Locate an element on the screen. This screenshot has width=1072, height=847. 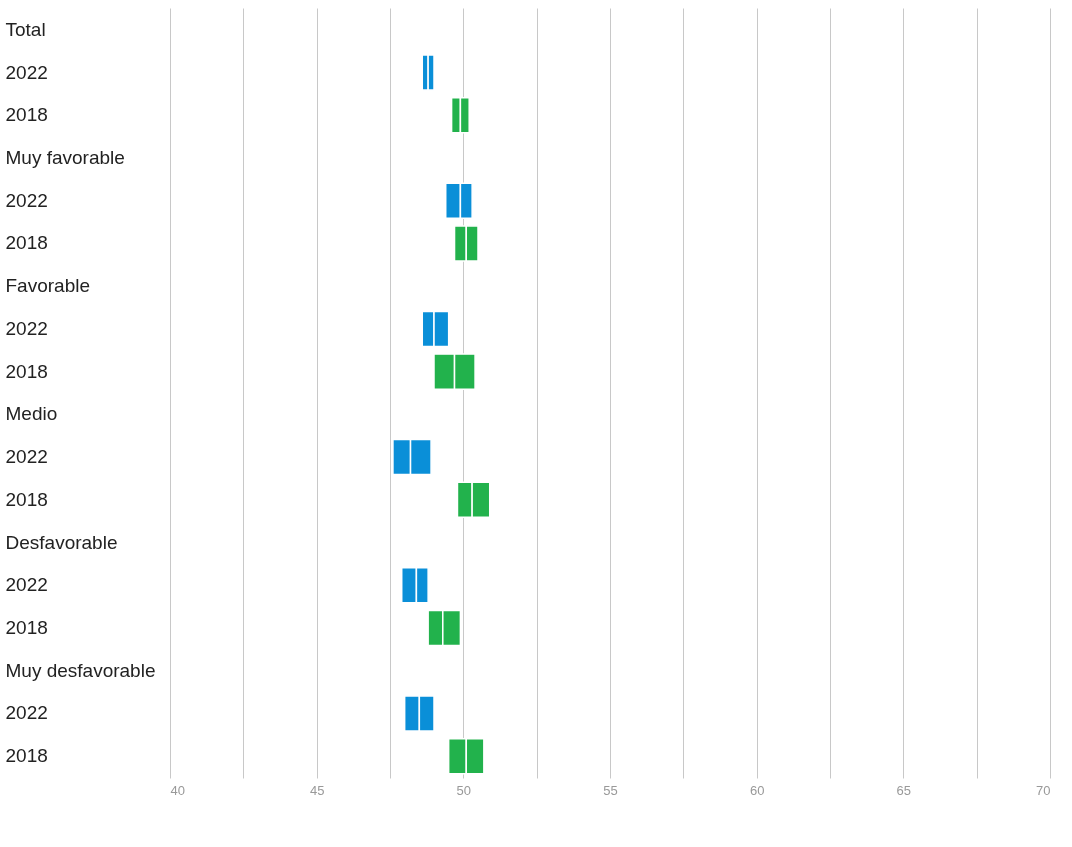
x-tick-label: 40 is located at coordinates (177, 790).